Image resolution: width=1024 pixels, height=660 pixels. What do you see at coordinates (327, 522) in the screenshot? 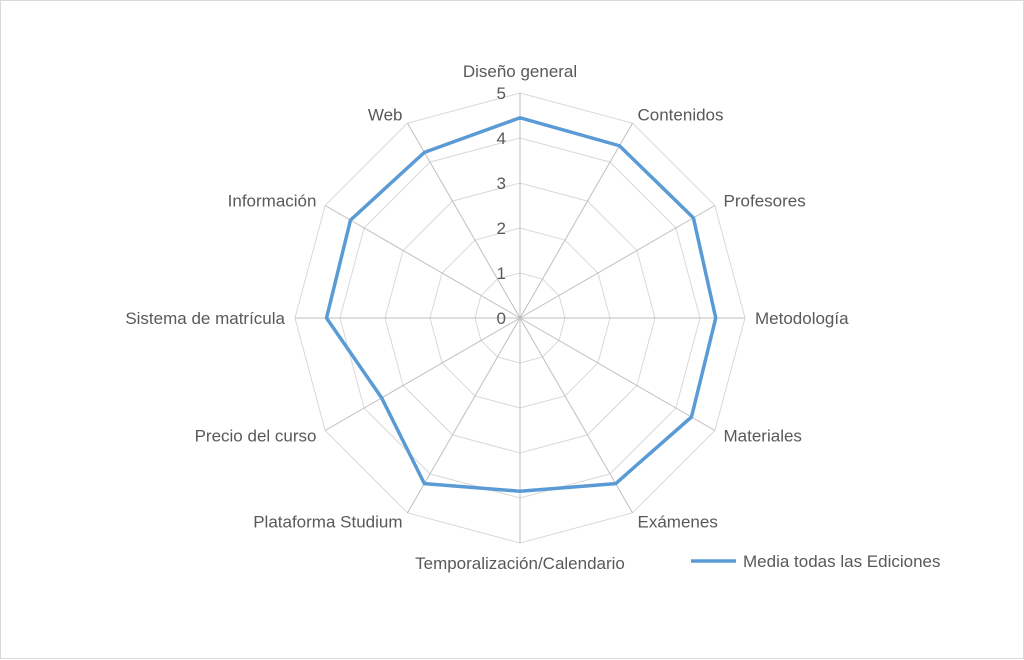
I see `category-label: Plataforma Studium` at bounding box center [327, 522].